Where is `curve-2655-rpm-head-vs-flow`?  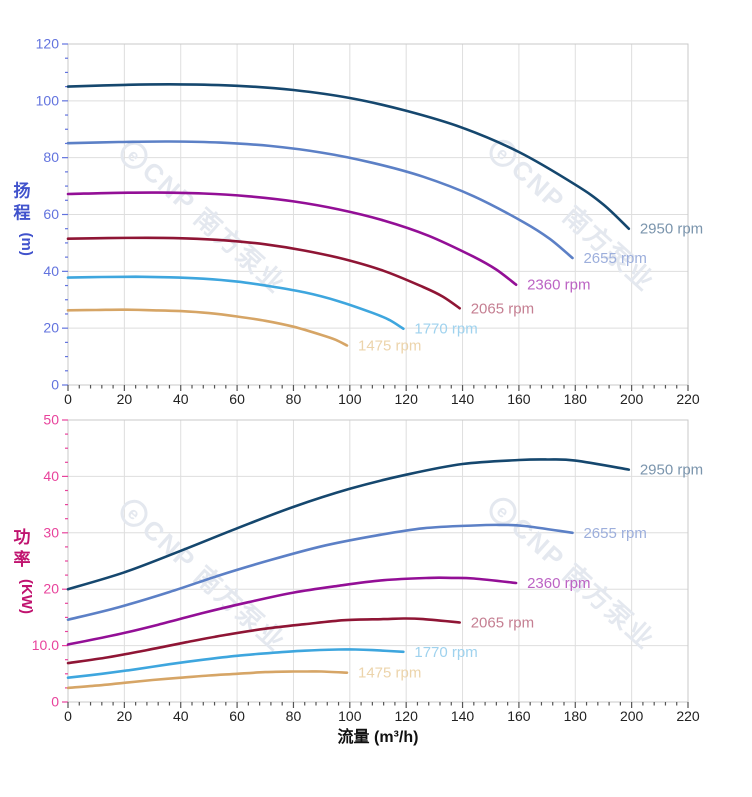 curve-2655-rpm-head-vs-flow is located at coordinates (320, 200).